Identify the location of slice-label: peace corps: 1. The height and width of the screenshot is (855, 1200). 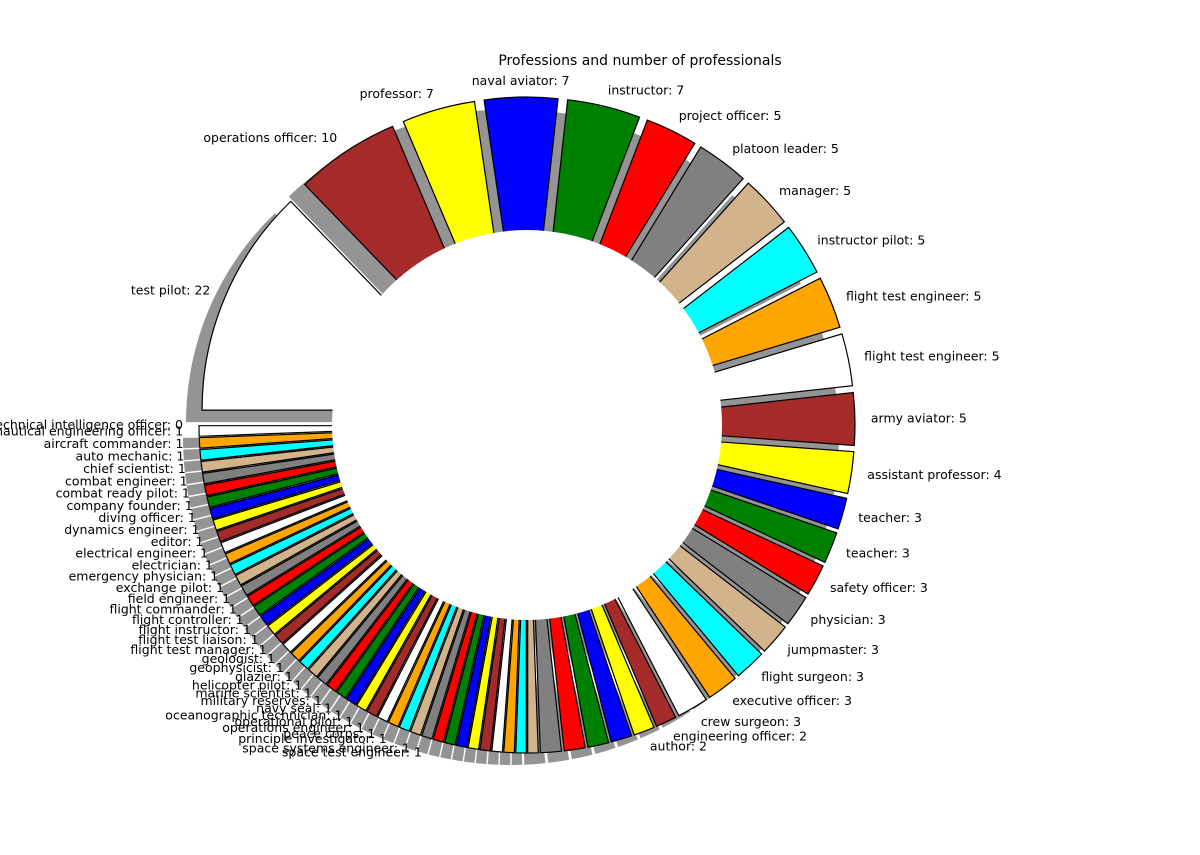
(329, 733).